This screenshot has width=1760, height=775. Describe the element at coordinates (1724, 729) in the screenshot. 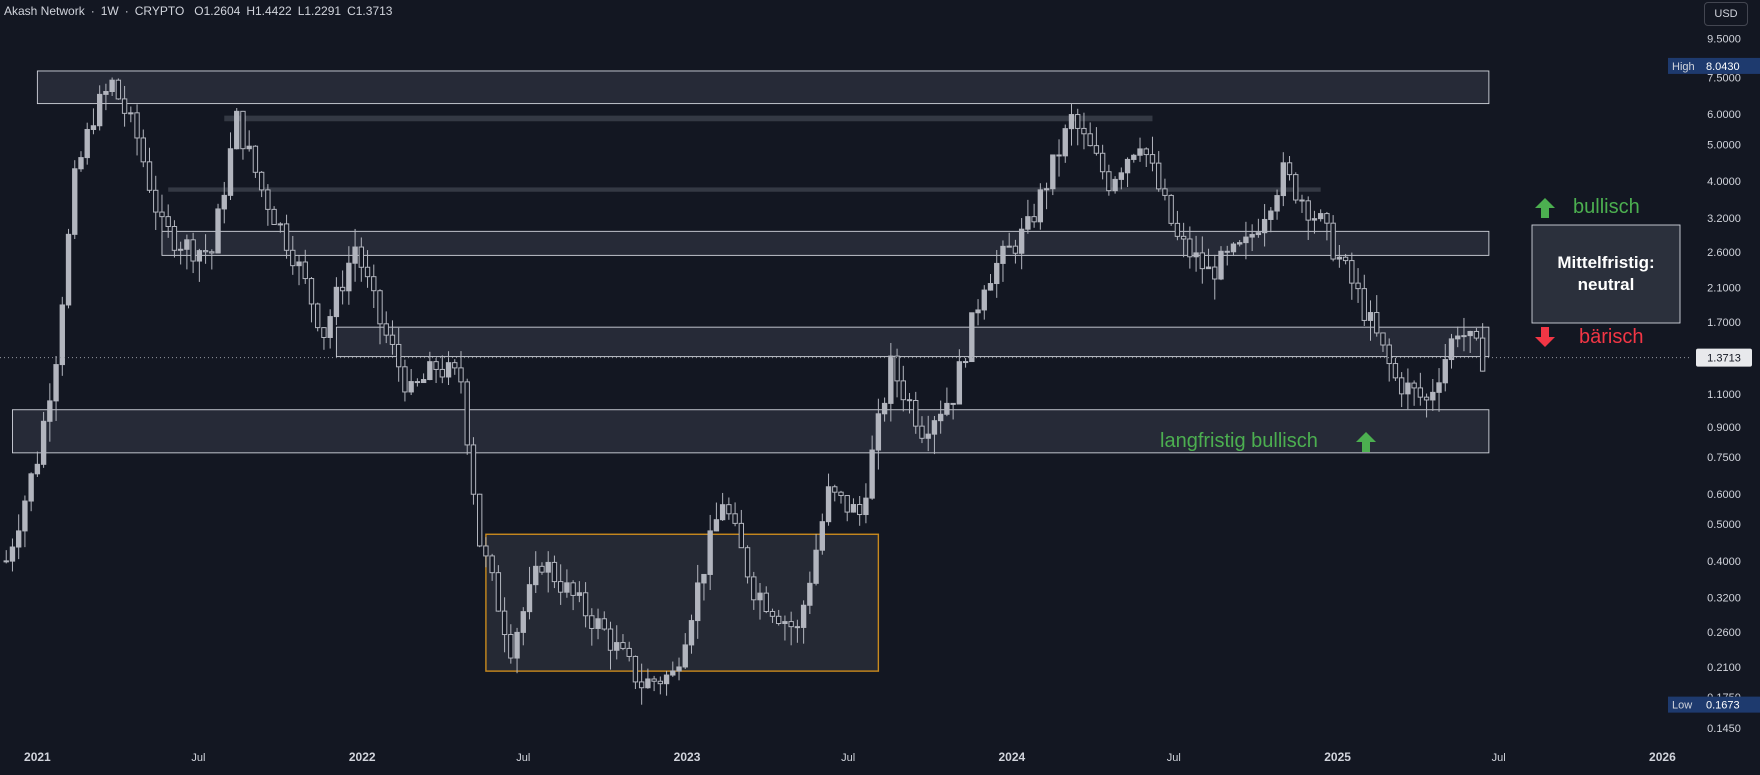

I see `y-tick-label: 0.1450` at that location.